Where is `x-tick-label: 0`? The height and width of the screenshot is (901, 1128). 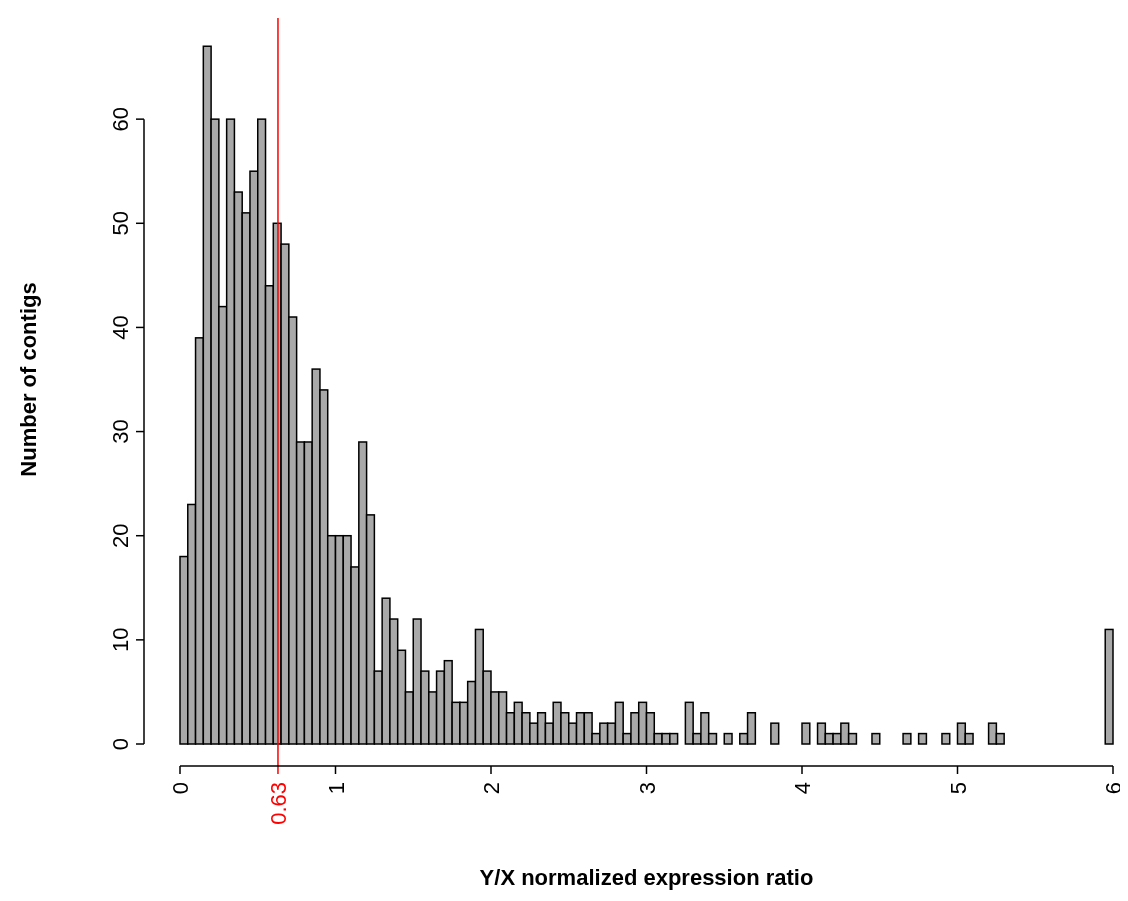 x-tick-label: 0 is located at coordinates (180, 788).